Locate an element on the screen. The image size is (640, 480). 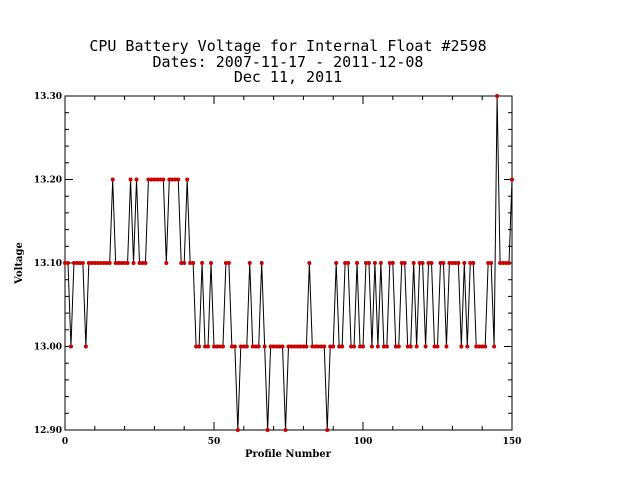
y-tick-label: 13.20 is located at coordinates (48, 181).